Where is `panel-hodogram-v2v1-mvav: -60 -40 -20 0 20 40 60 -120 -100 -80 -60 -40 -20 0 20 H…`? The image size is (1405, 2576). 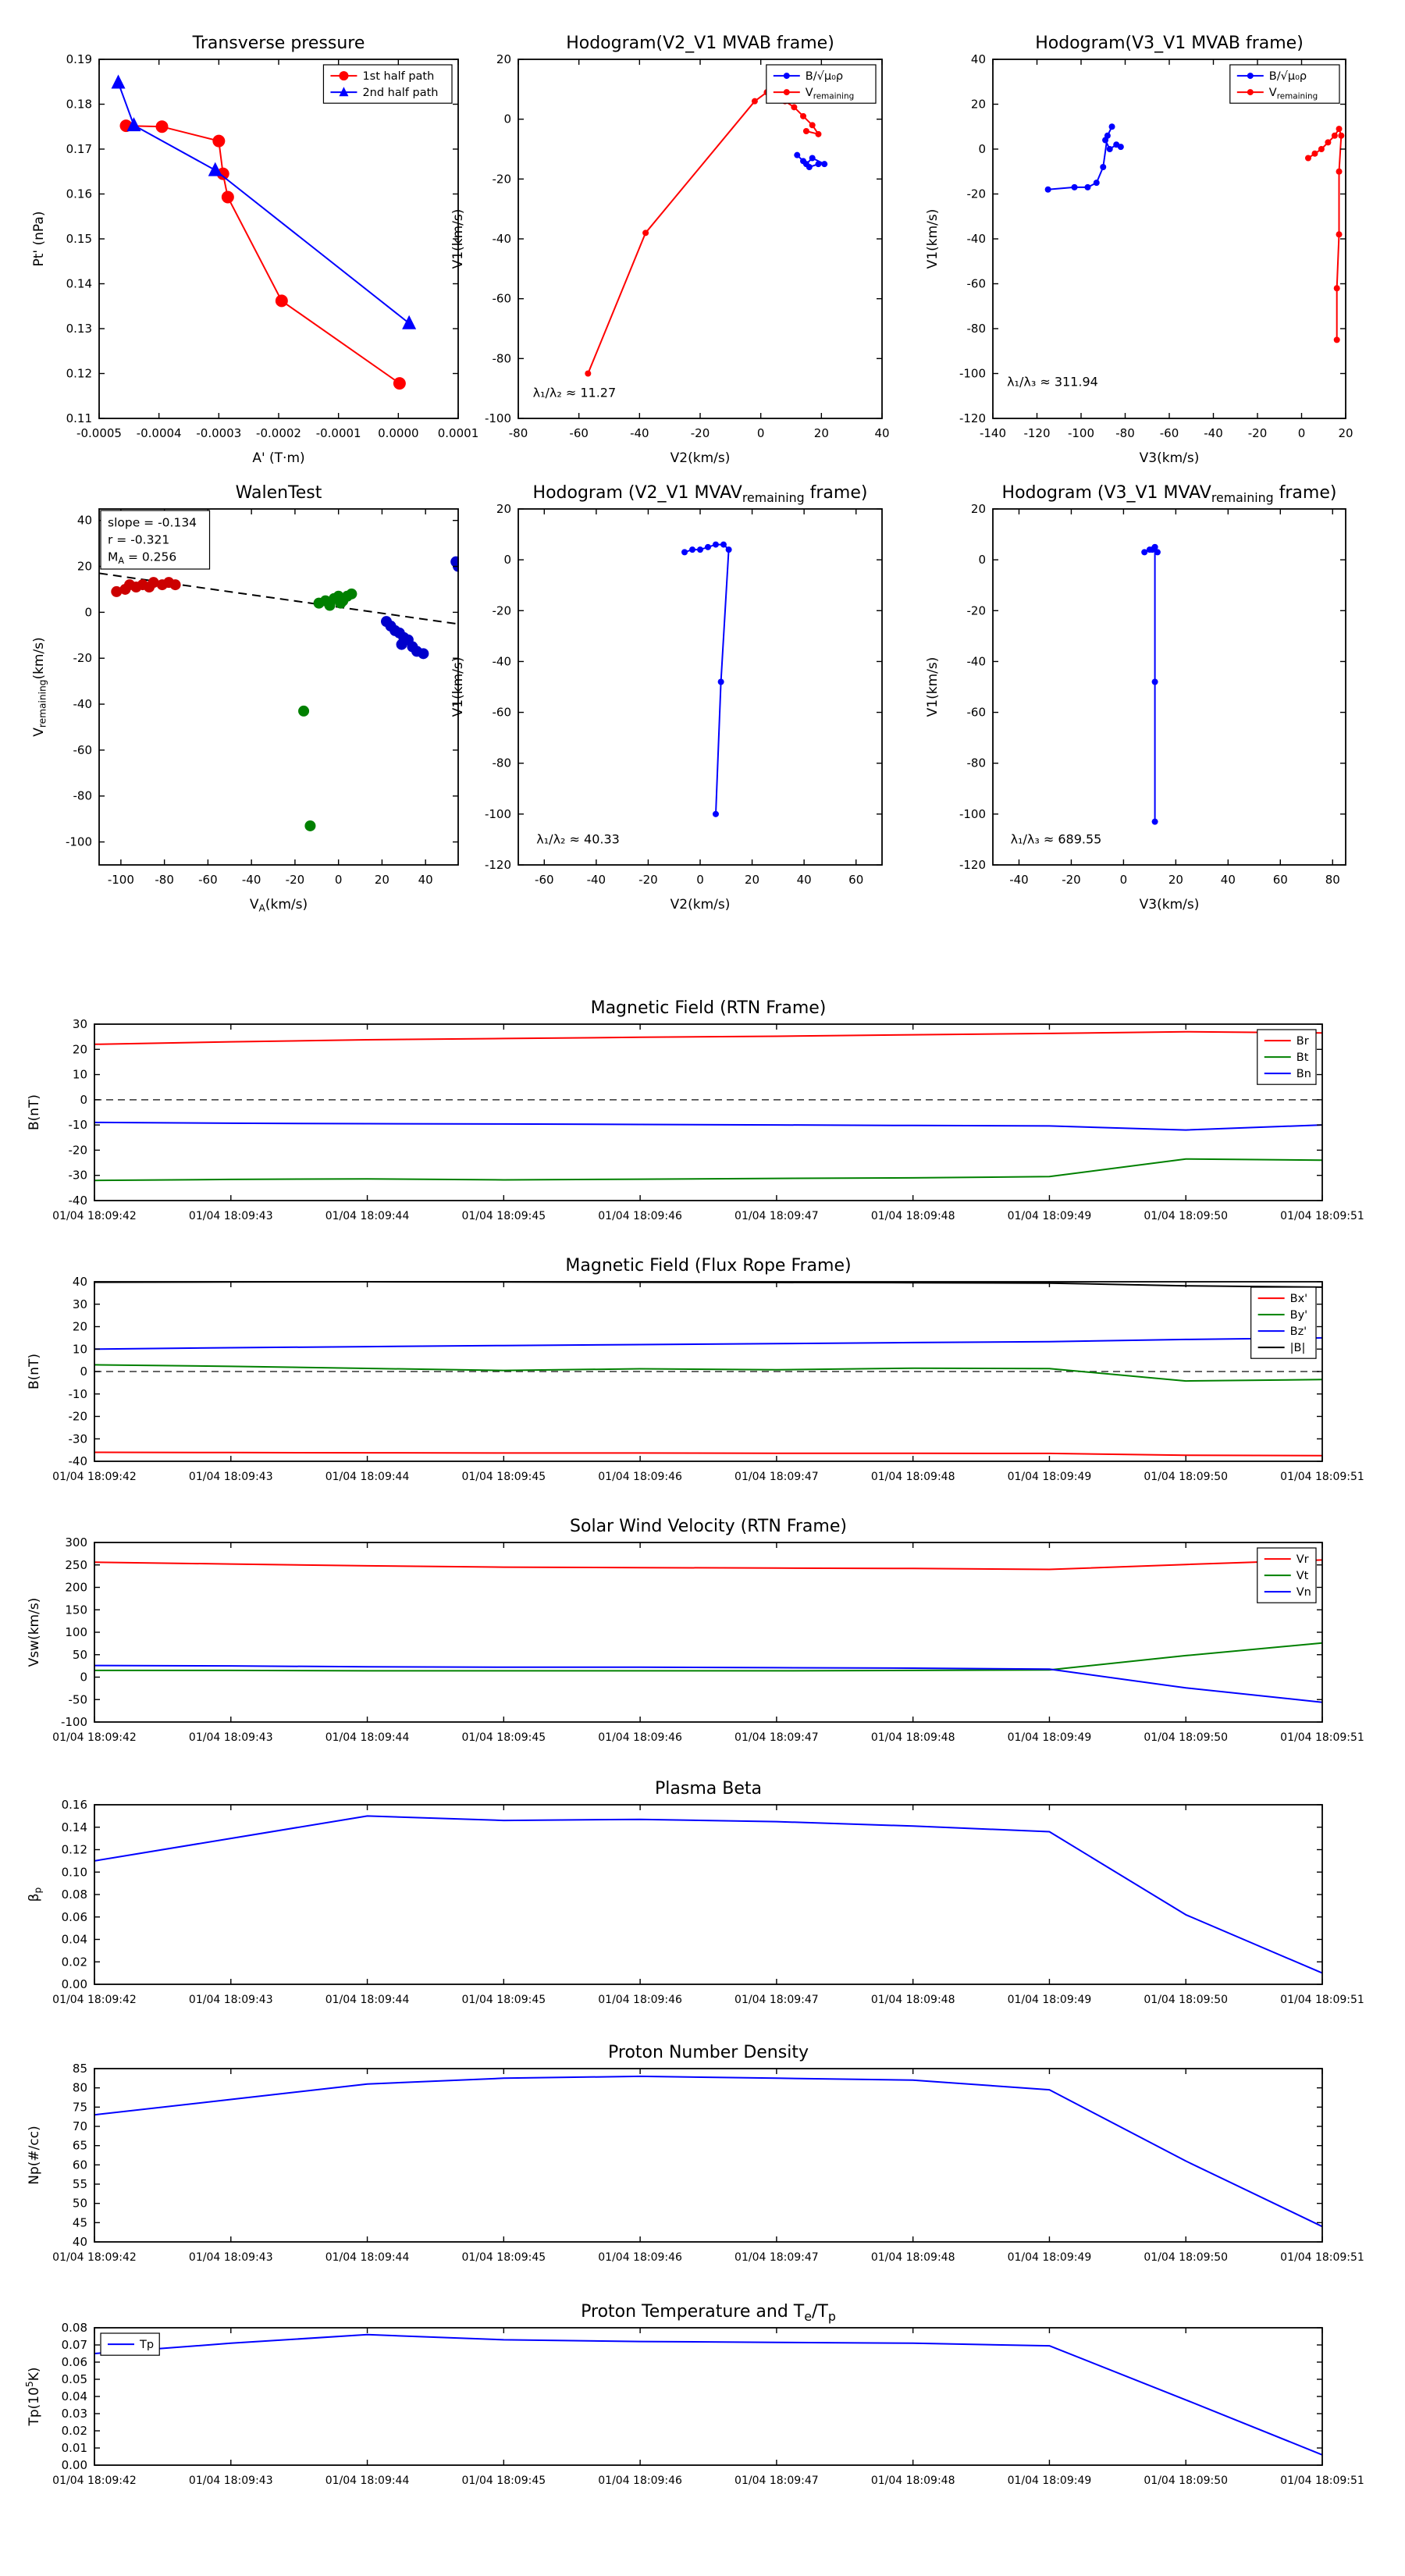 panel-hodogram-v2v1-mvav: -60 -40 -20 0 20 40 60 -120 -100 -80 -60 -40 -20 0 20 H… is located at coordinates (667, 698).